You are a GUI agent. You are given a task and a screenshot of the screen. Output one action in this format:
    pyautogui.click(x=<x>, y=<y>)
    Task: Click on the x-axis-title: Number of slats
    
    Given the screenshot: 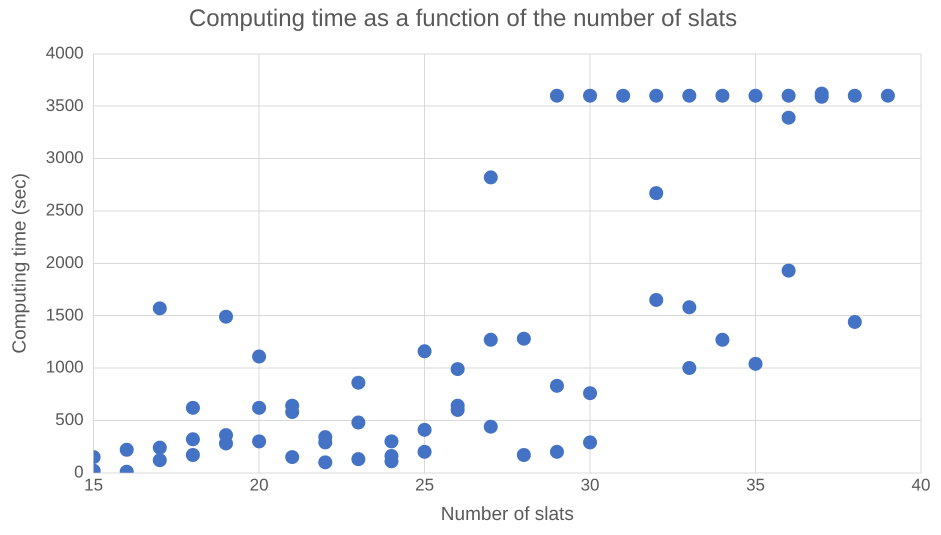 What is the action you would take?
    pyautogui.click(x=507, y=514)
    